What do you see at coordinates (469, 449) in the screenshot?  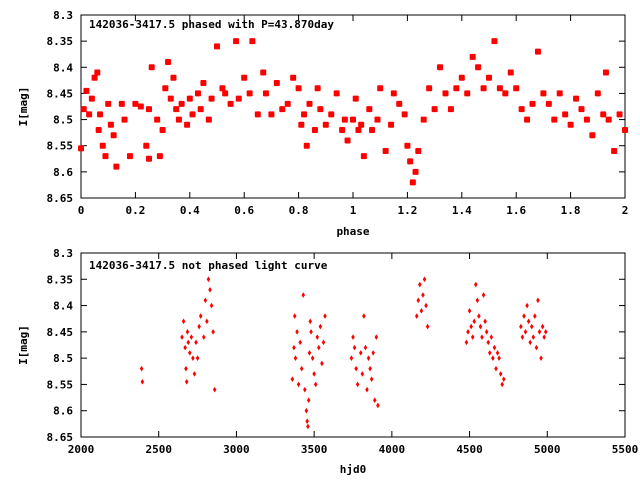 I see `x-tick-label: 4500` at bounding box center [469, 449].